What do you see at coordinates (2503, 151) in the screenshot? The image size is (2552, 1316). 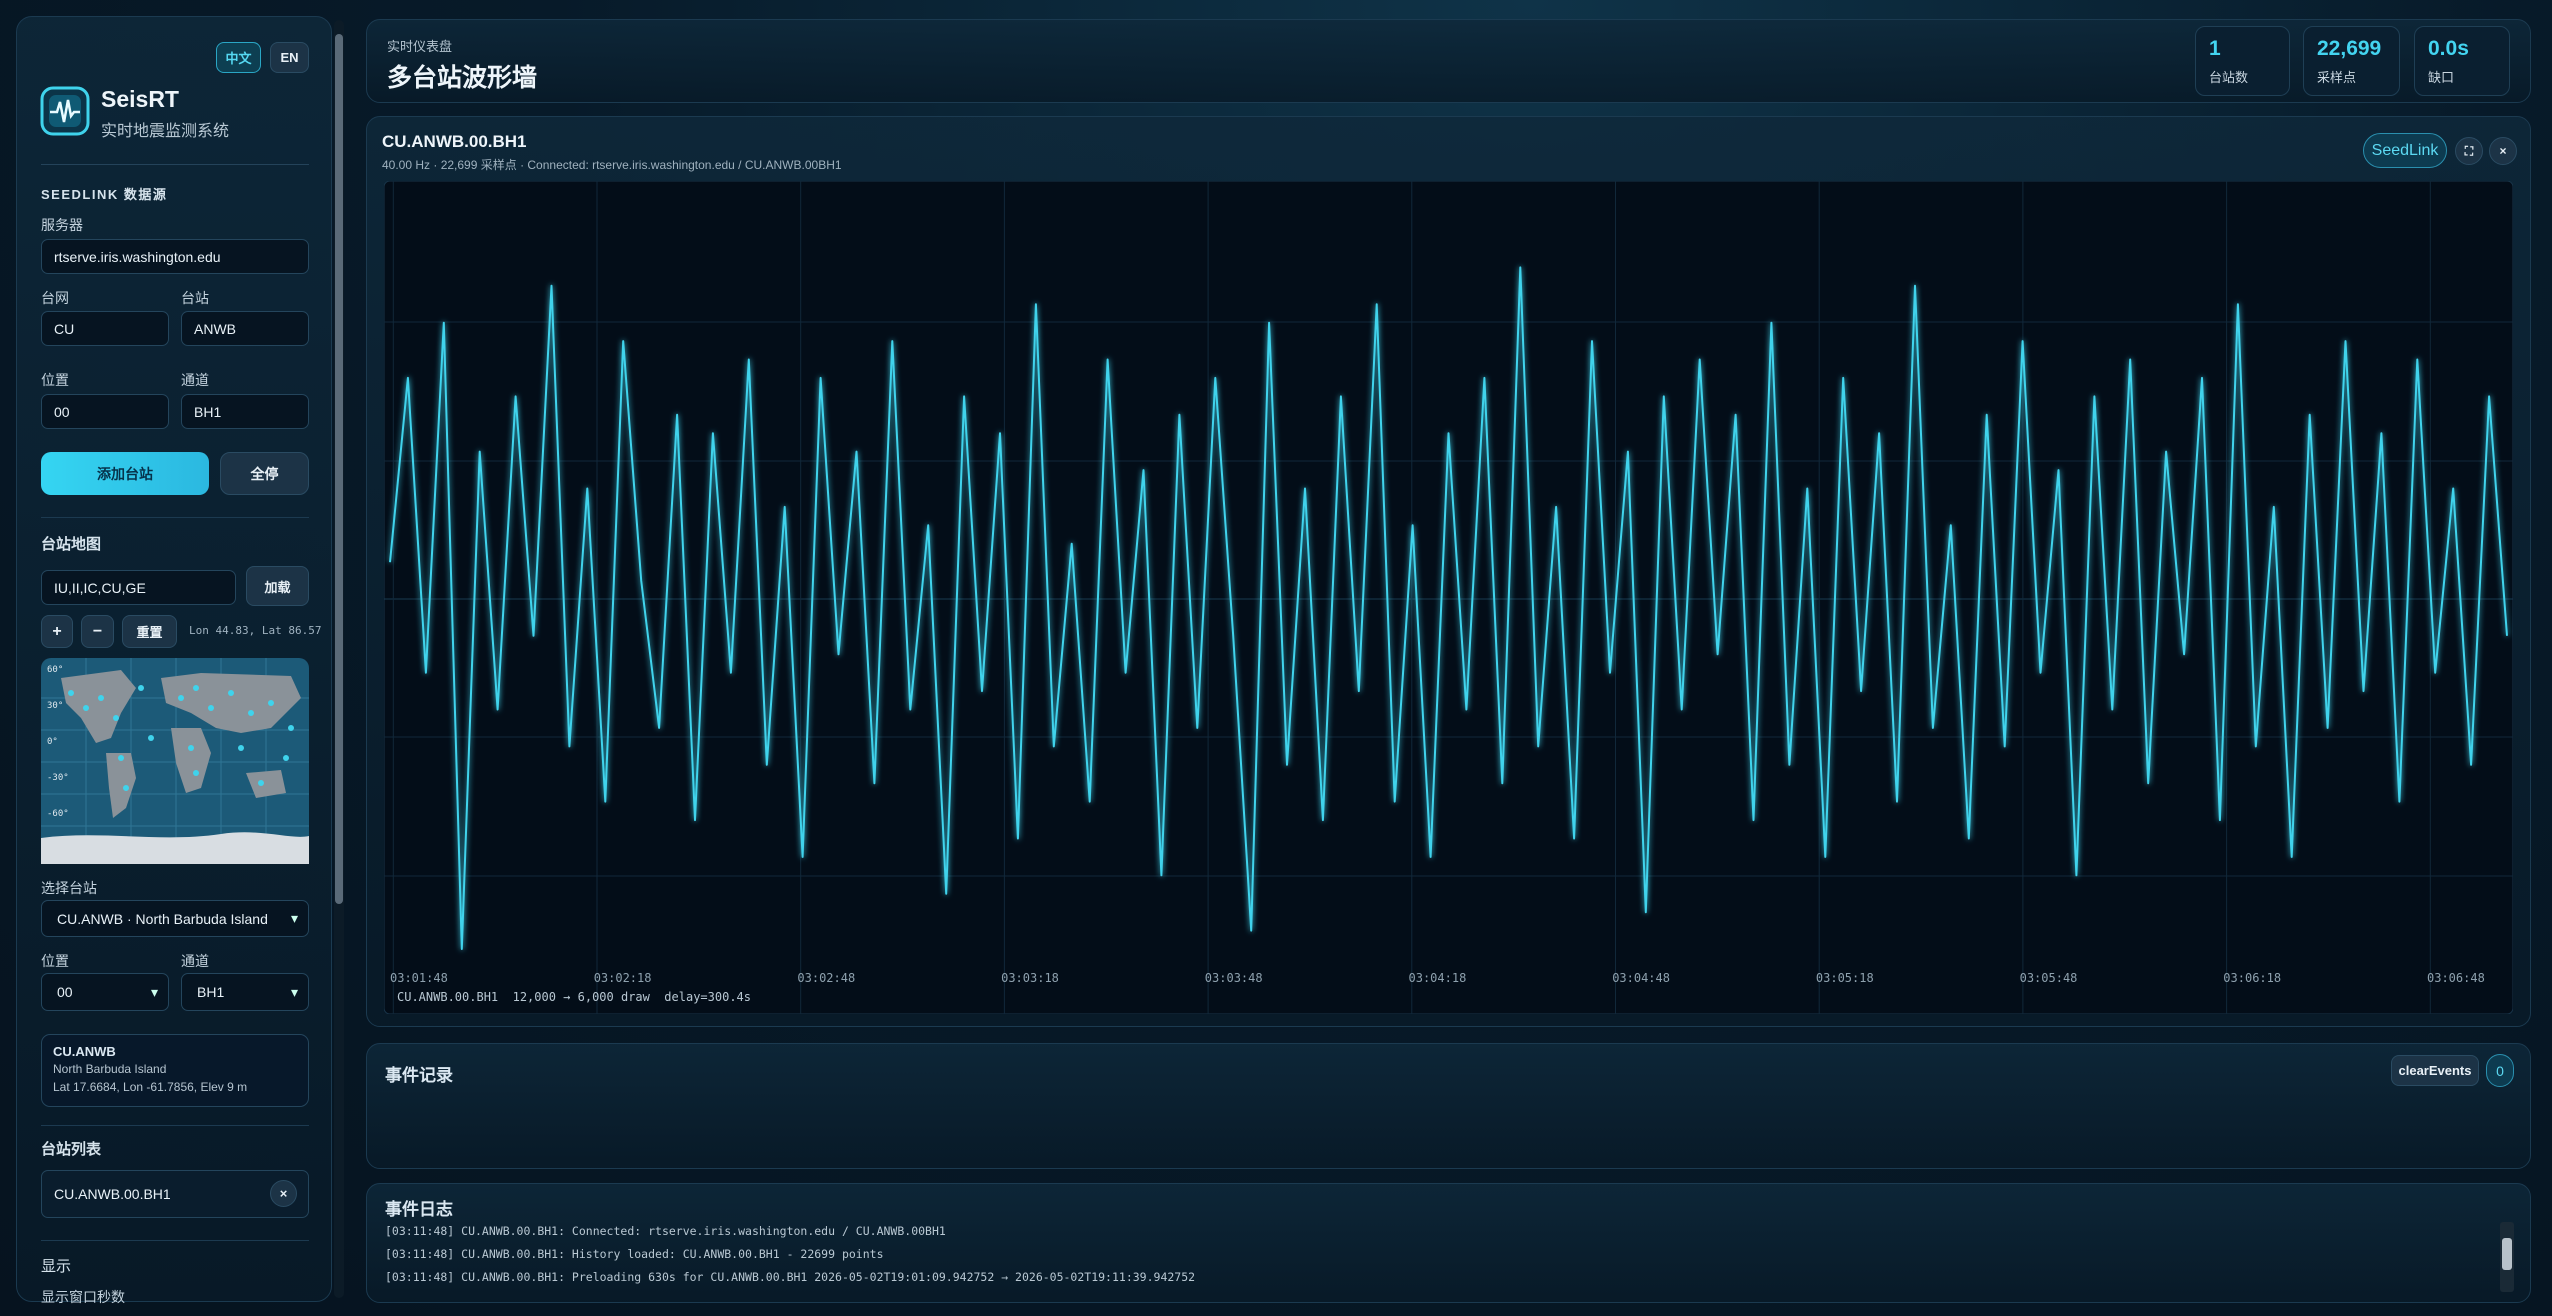 I see `close-button: ×` at bounding box center [2503, 151].